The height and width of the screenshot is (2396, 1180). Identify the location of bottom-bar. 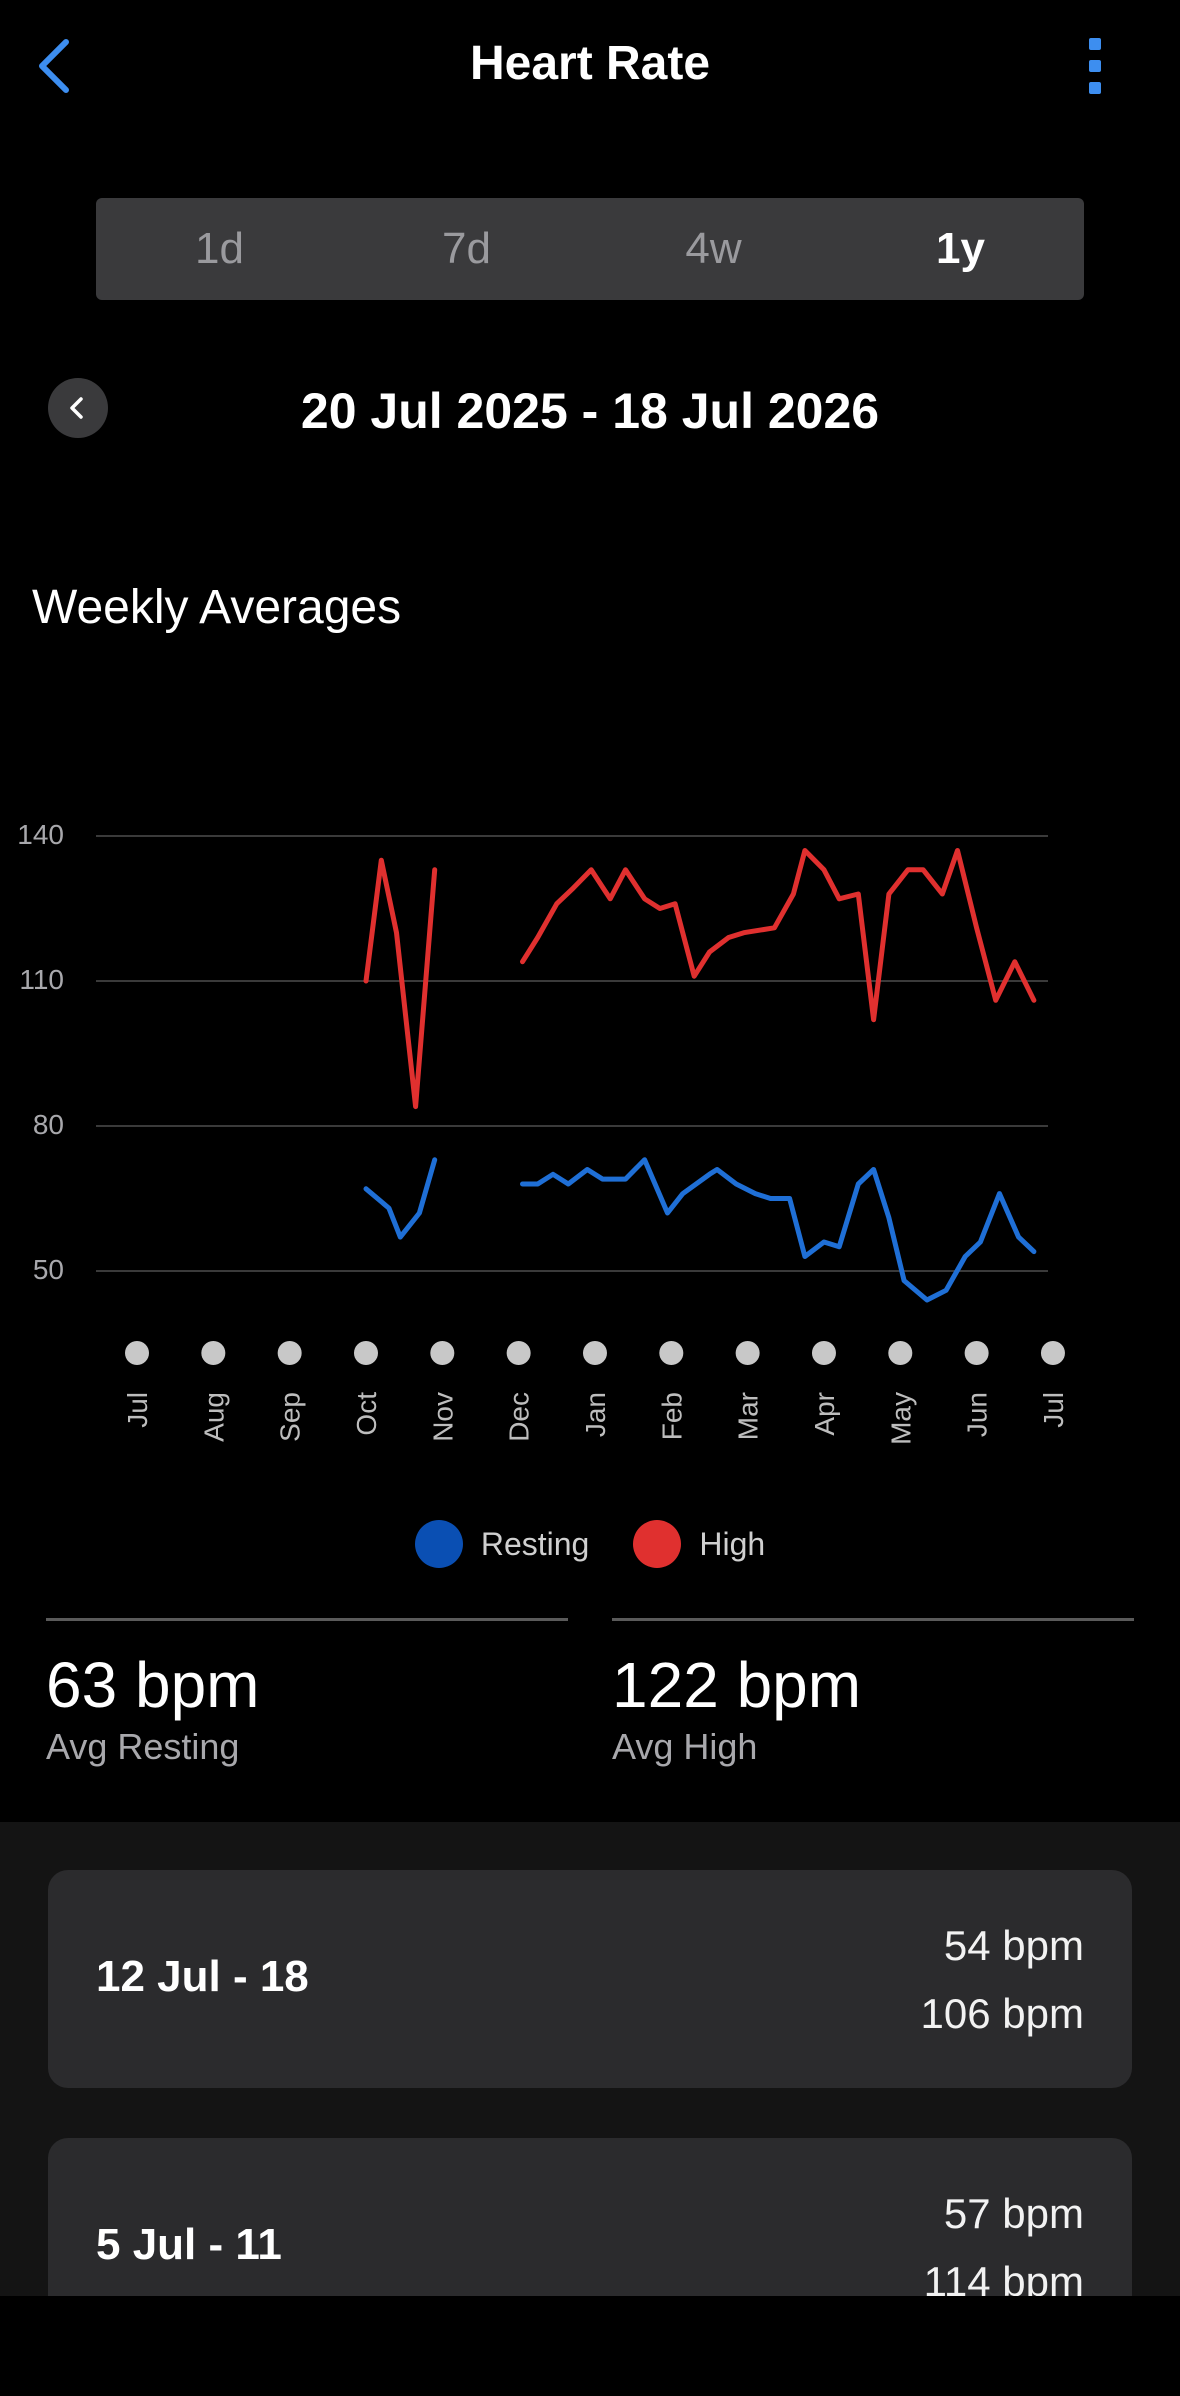
(590, 2346).